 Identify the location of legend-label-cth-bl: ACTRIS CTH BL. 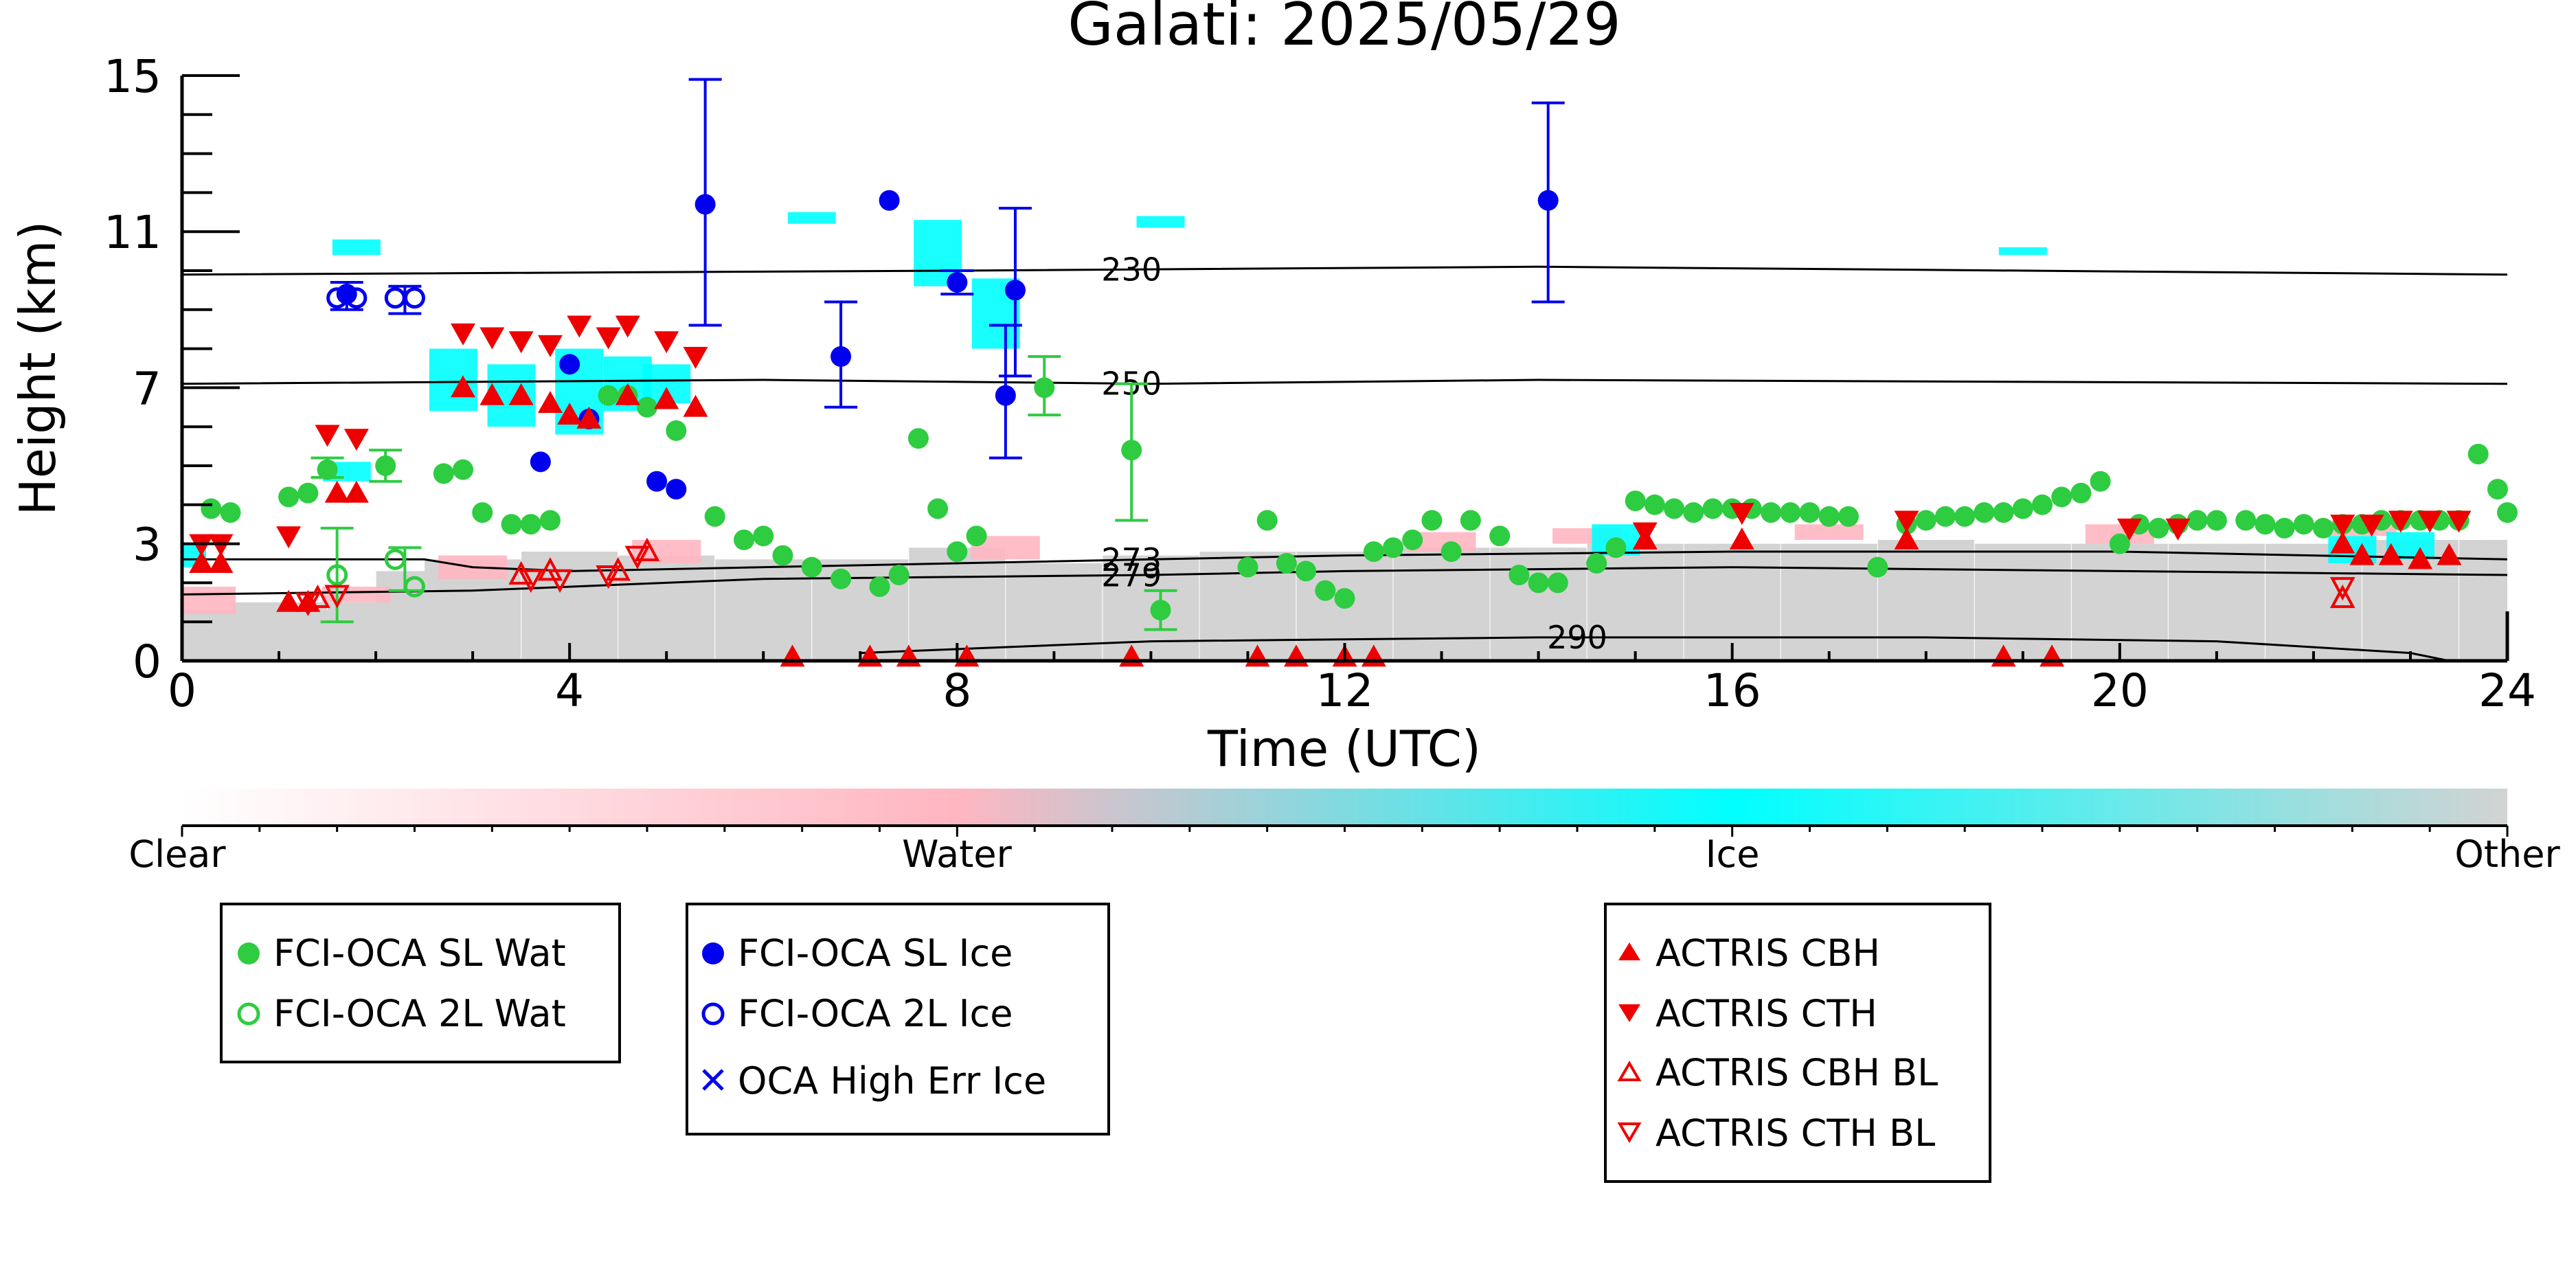
(1795, 1133).